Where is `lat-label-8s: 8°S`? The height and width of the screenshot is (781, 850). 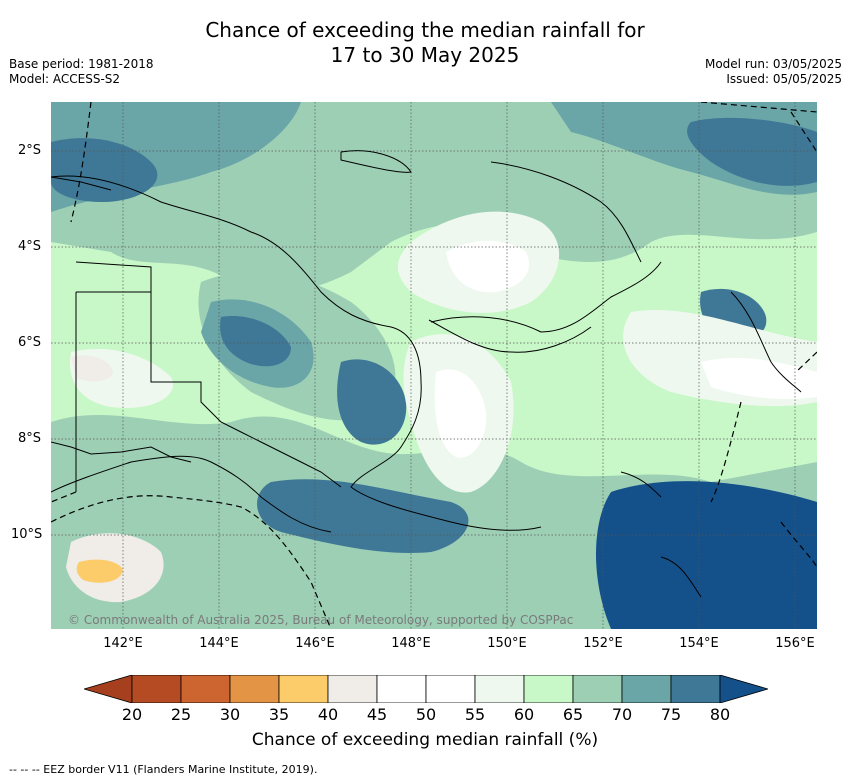
lat-label-8s: 8°S is located at coordinates (30, 438).